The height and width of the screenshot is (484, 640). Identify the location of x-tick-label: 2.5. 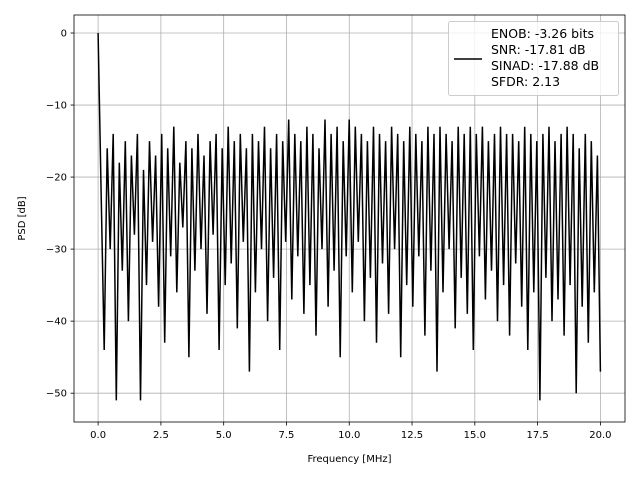
(161, 435).